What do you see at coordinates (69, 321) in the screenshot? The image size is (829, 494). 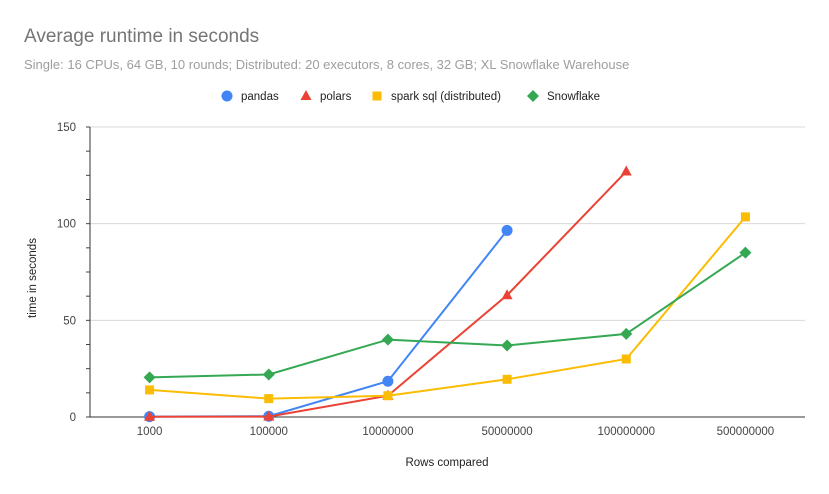 I see `y-tick-label: 50` at bounding box center [69, 321].